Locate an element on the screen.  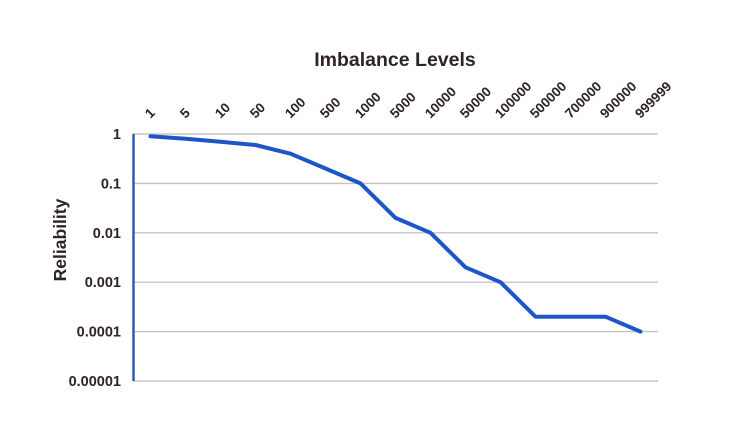
x-tick-label: 50000 is located at coordinates (475, 102).